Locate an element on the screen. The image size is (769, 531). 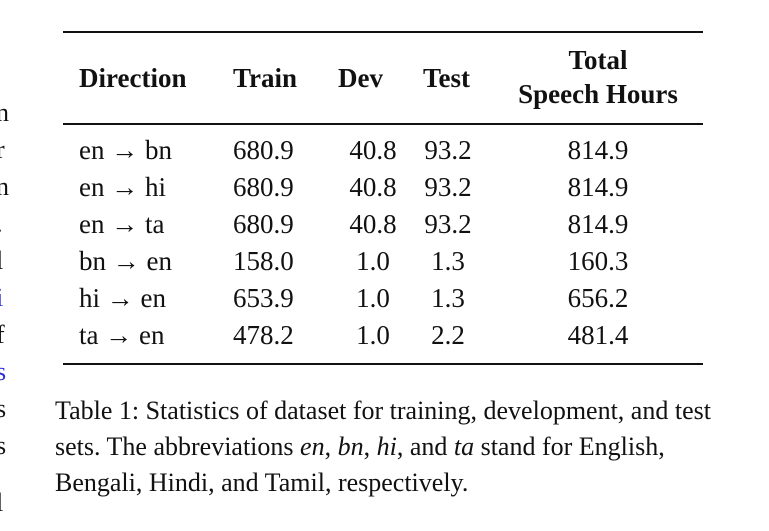
header-train: Train is located at coordinates (265, 78).